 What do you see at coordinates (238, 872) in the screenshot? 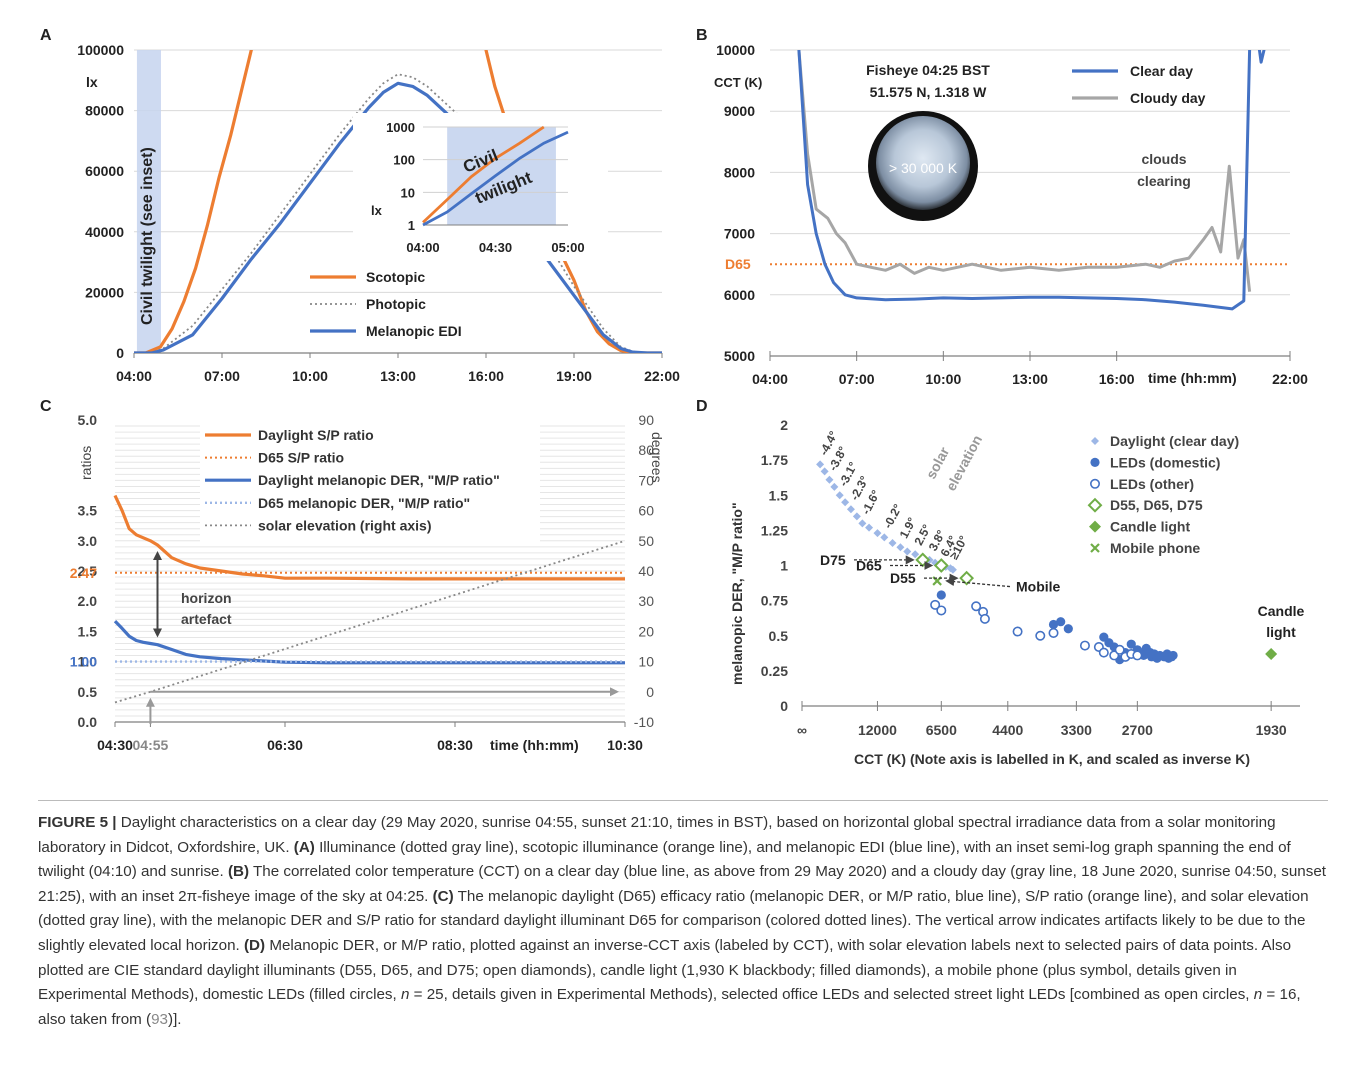
I see `caption-label-b: (B)` at bounding box center [238, 872].